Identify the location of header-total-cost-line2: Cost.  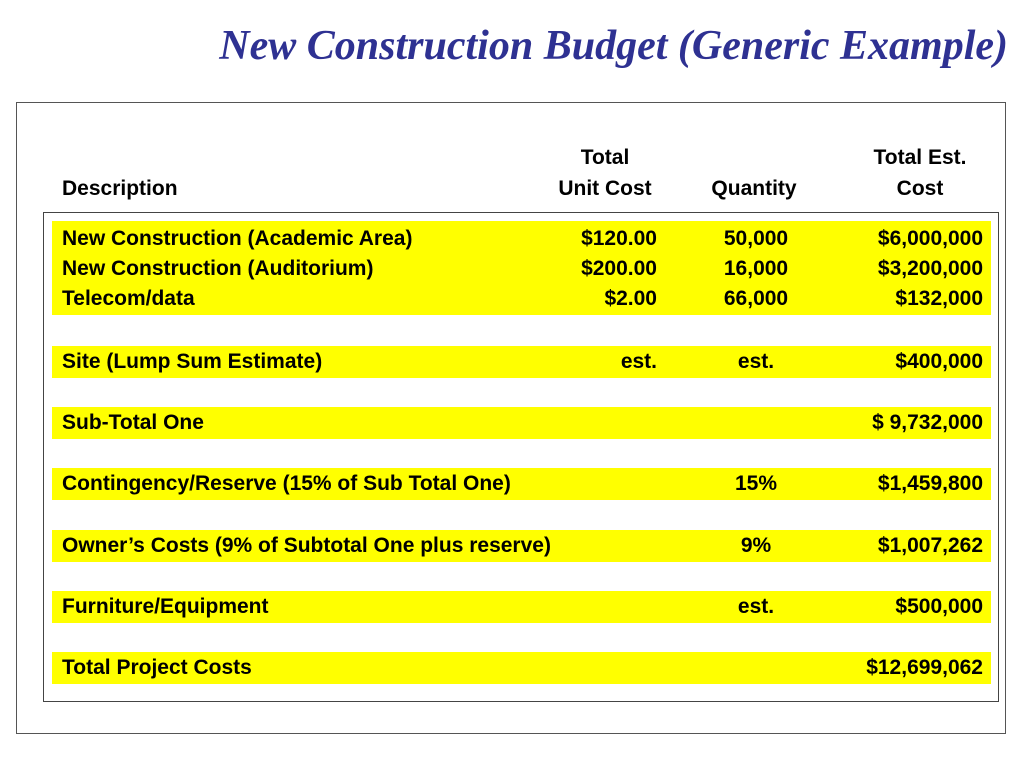
(920, 188).